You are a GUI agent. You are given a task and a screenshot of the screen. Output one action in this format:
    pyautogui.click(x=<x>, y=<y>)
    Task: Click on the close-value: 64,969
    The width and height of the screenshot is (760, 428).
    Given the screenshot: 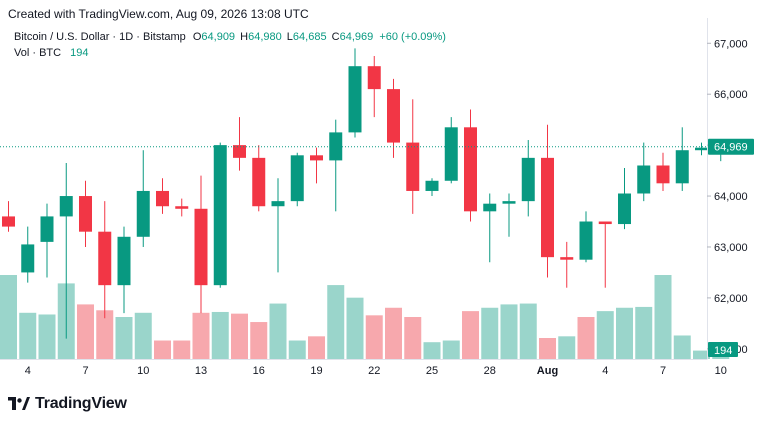 What is the action you would take?
    pyautogui.click(x=356, y=37)
    